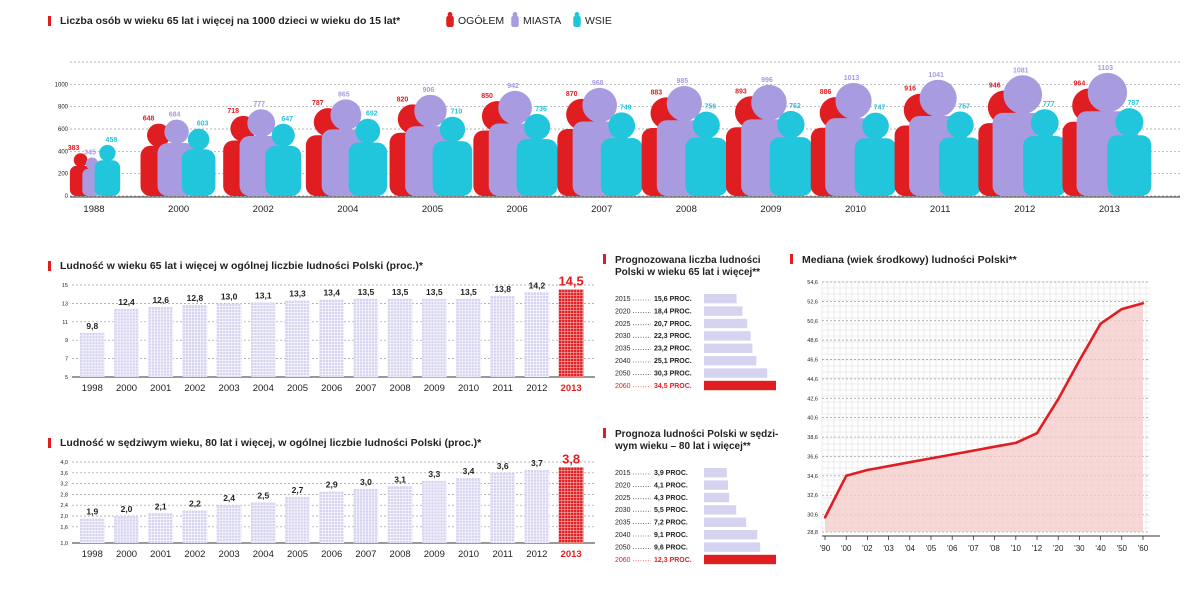  I want to click on y-tick-label: 400, so click(63, 152).